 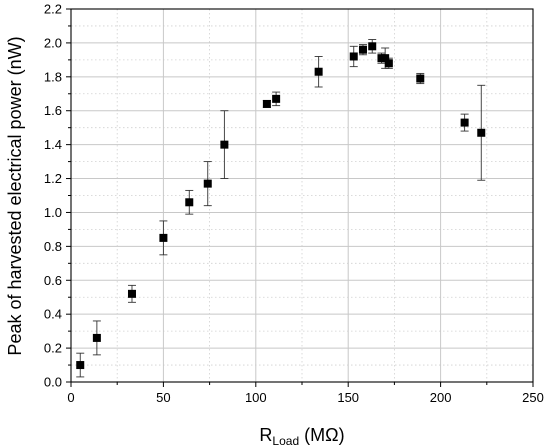 What do you see at coordinates (53, 144) in the screenshot?
I see `y-tick-label: 1.4` at bounding box center [53, 144].